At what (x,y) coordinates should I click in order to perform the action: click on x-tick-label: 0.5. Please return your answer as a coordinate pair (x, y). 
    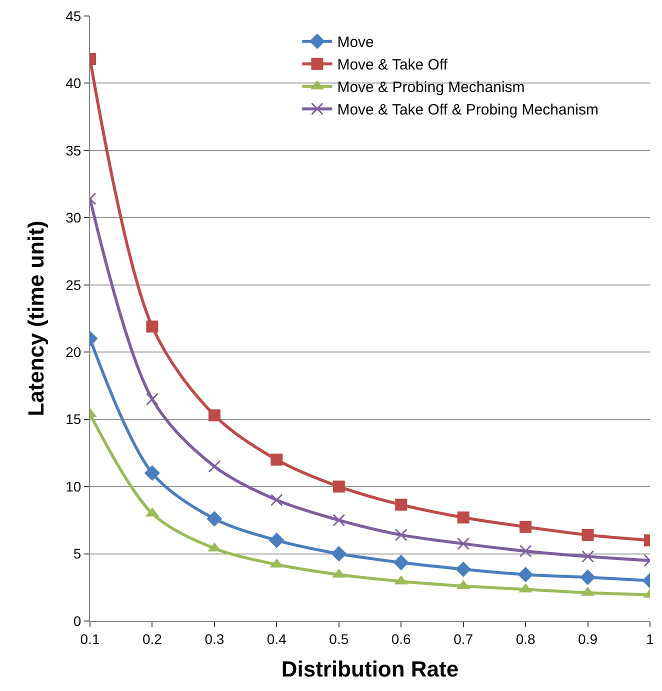
    Looking at the image, I should click on (339, 638).